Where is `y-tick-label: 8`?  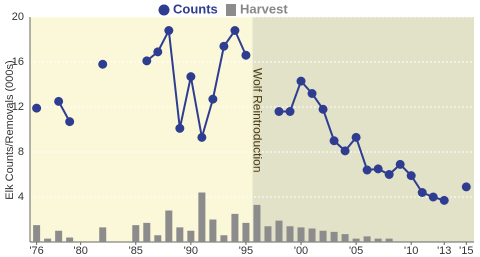
y-tick-label: 8 is located at coordinates (21, 152).